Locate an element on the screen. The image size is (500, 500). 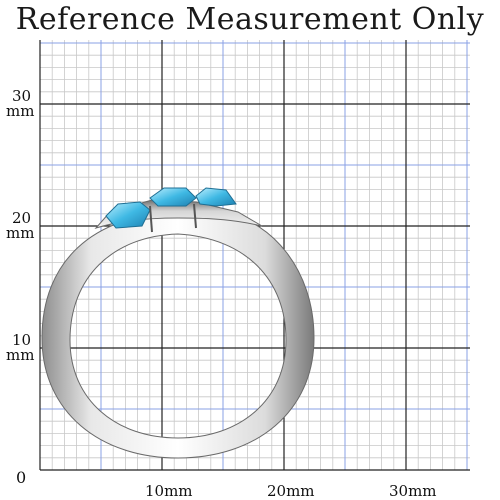
x-label-20mm: 20mm is located at coordinates (291, 491).